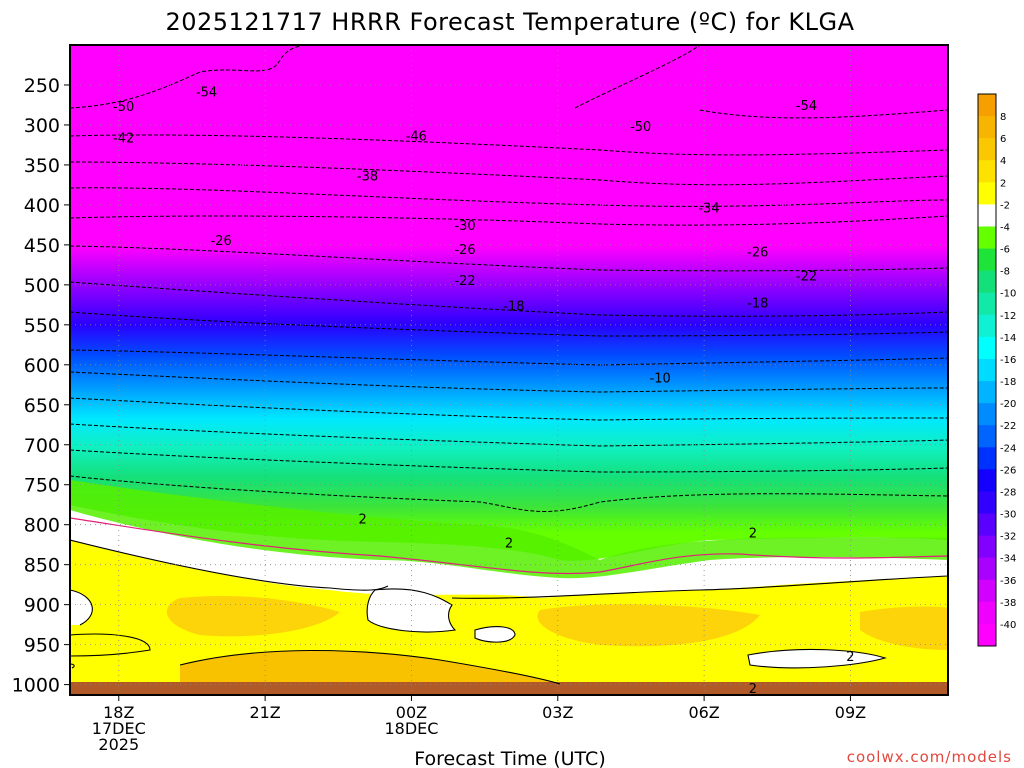 The width and height of the screenshot is (1024, 768). Describe the element at coordinates (1008, 537) in the screenshot. I see `colorbar-label: -32` at that location.